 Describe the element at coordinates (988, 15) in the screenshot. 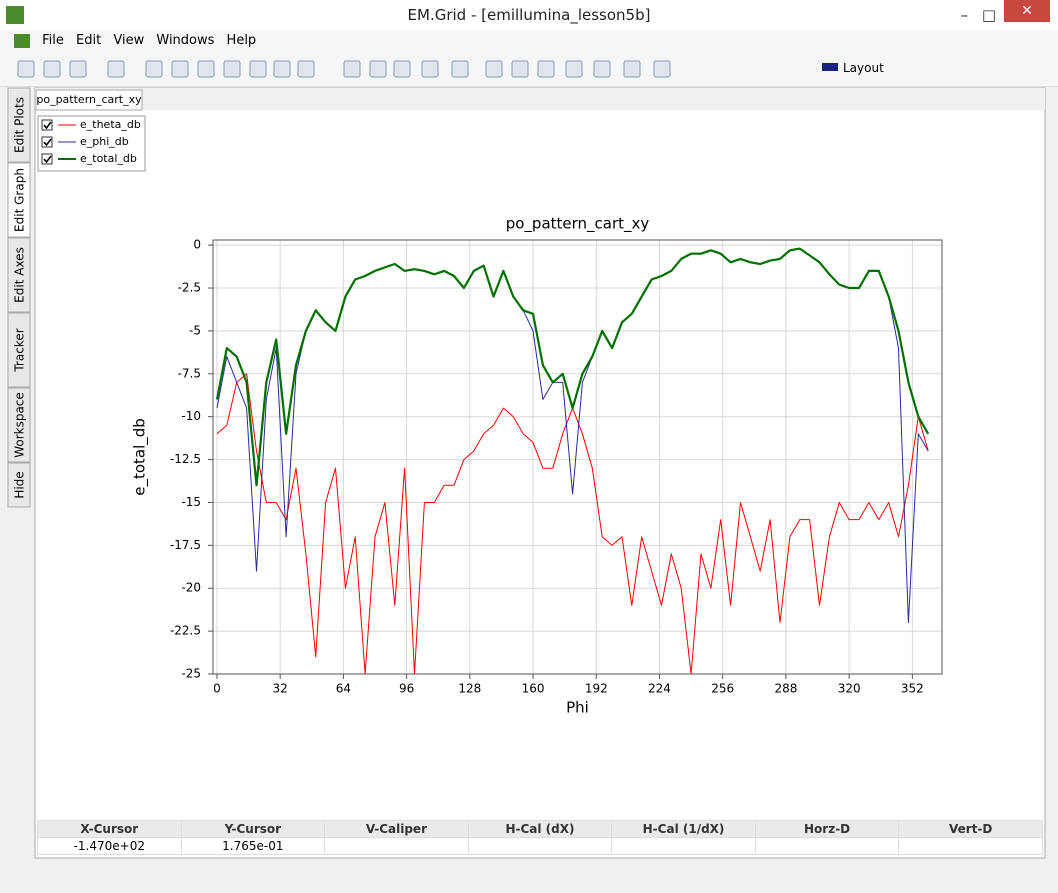

I see `maximize-button: □` at that location.